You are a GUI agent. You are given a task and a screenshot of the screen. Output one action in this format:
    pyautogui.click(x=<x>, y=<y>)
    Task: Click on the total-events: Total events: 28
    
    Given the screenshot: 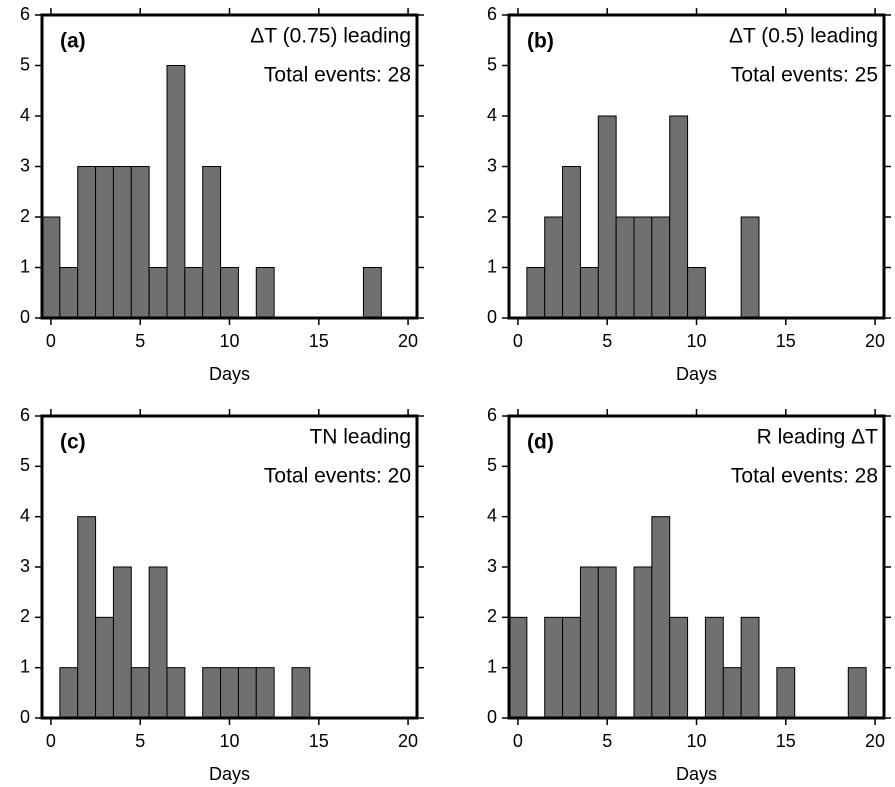 What is the action you would take?
    pyautogui.click(x=337, y=75)
    